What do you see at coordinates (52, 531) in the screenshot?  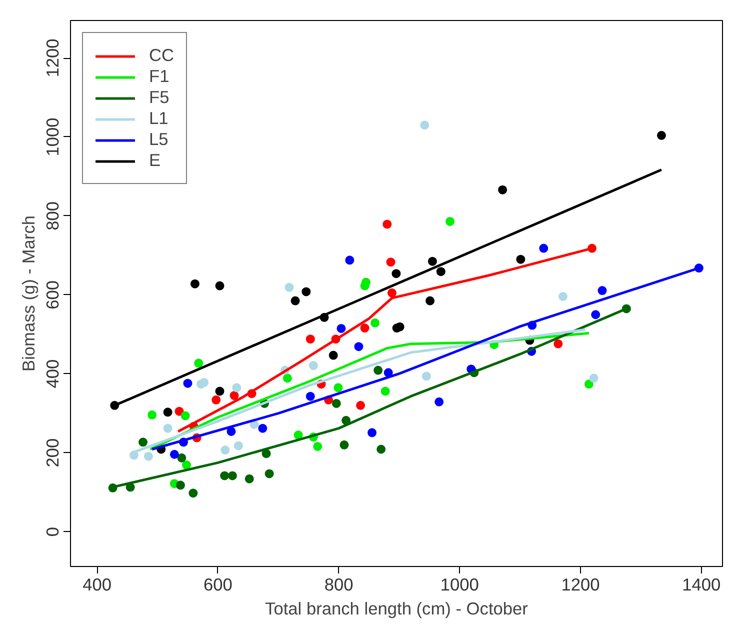 I see `y-tick-label: 0` at bounding box center [52, 531].